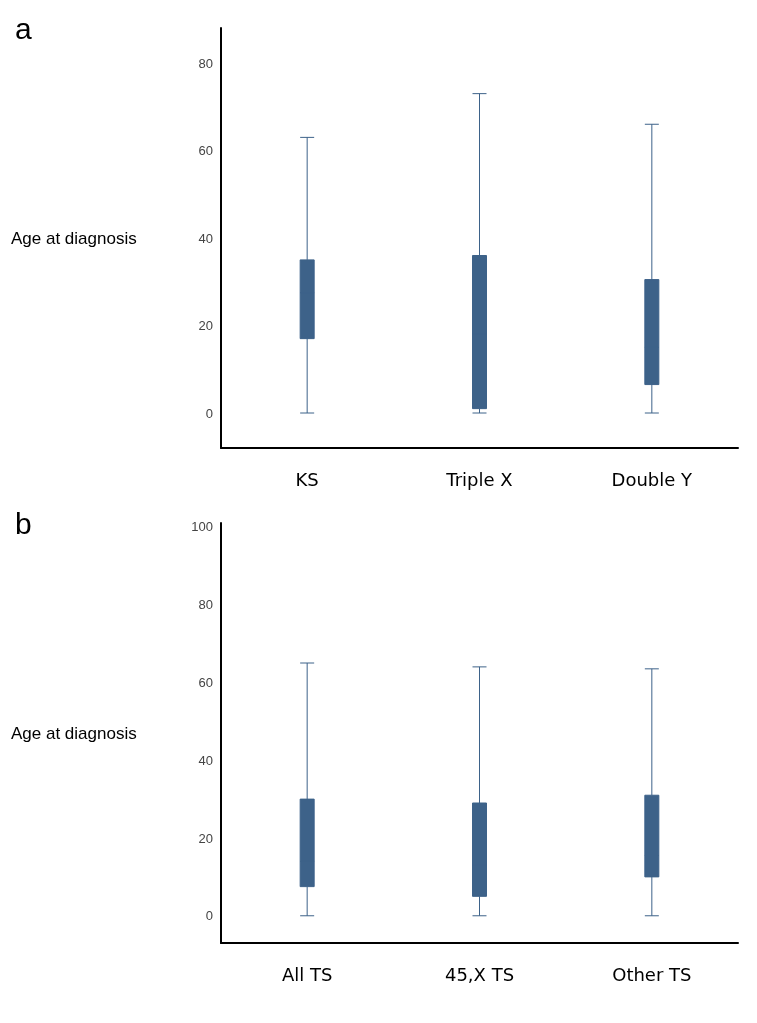 The height and width of the screenshot is (1023, 757). I want to click on x-tick-label: Triple X, so click(479, 479).